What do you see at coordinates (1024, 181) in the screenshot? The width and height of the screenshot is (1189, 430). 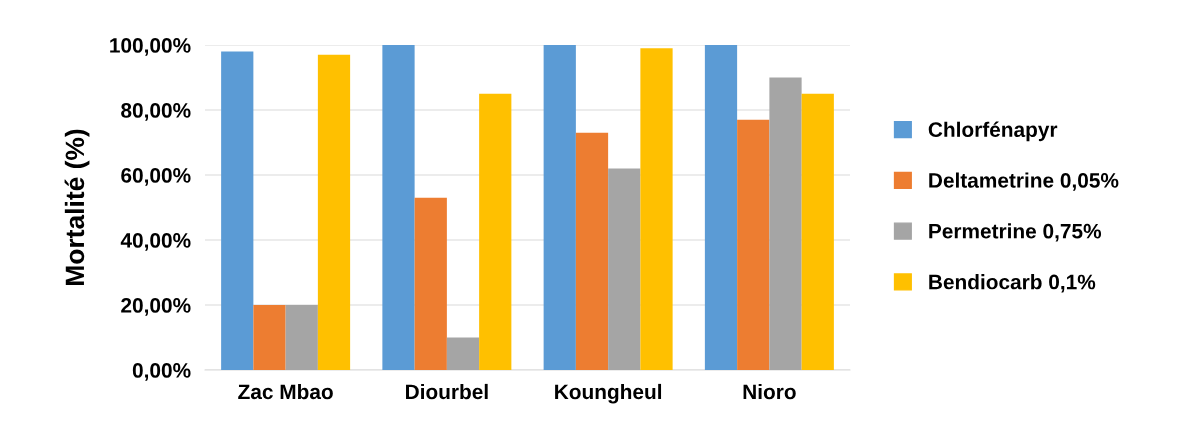 I see `legend-label: Deltametrine 0,05%` at bounding box center [1024, 181].